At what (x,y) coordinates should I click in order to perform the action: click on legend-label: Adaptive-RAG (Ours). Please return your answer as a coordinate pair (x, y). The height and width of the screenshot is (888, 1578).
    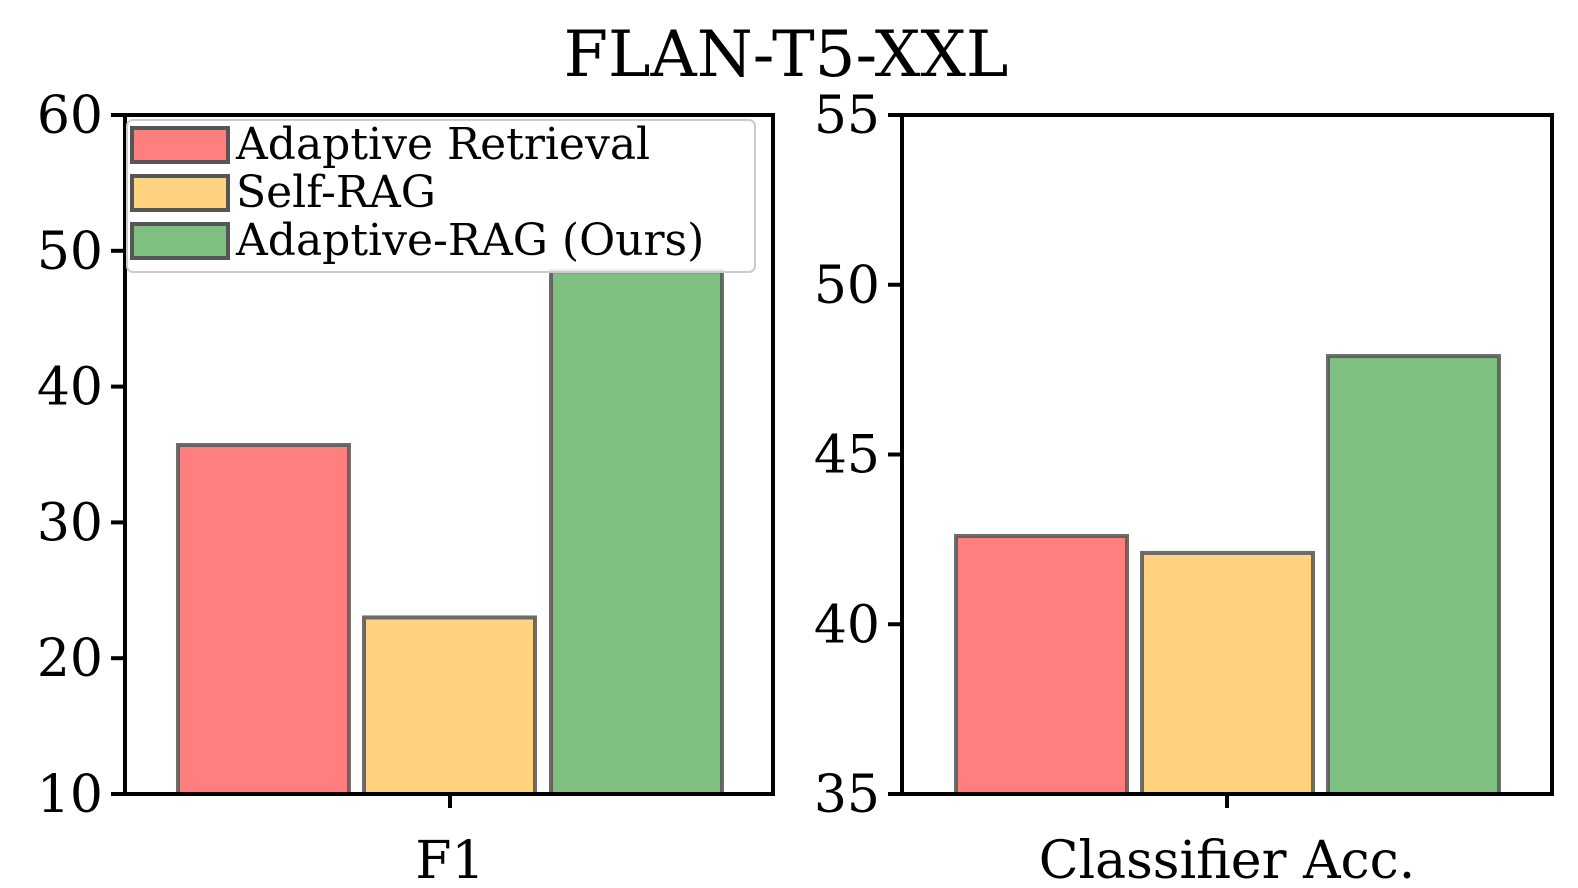
    Looking at the image, I should click on (469, 240).